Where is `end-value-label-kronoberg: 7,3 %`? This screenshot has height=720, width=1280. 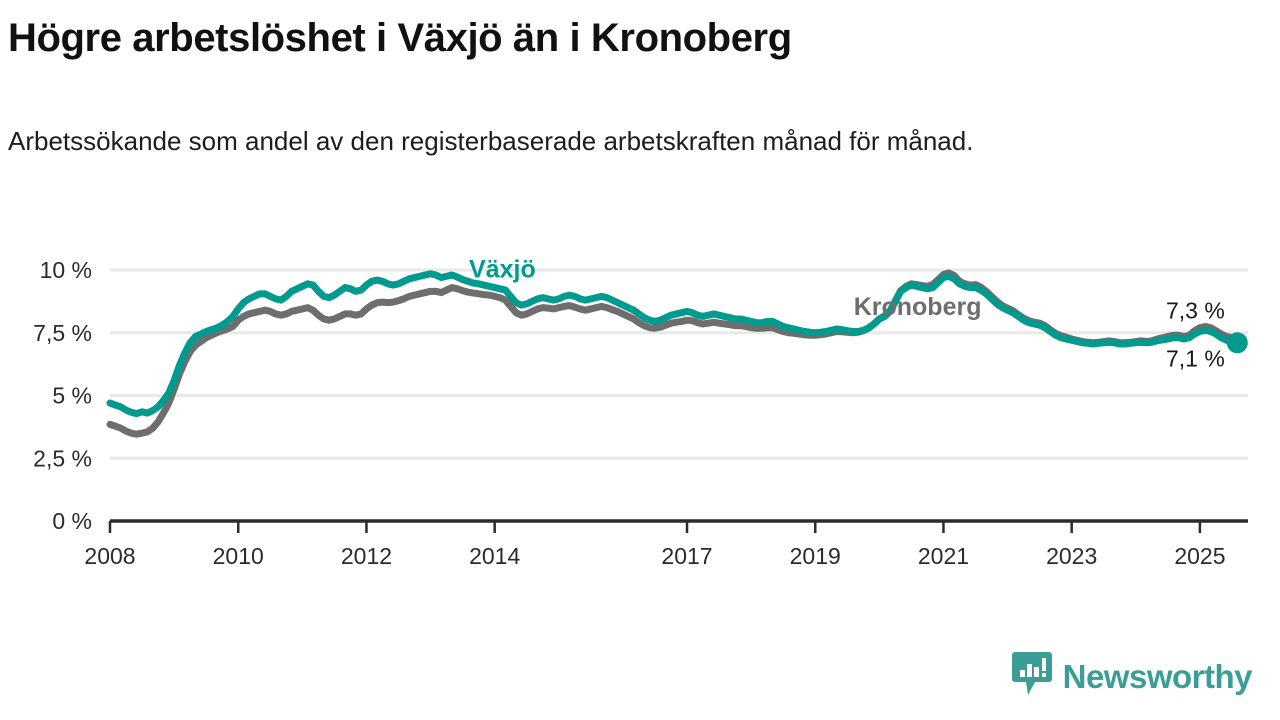 end-value-label-kronoberg: 7,3 % is located at coordinates (1195, 310).